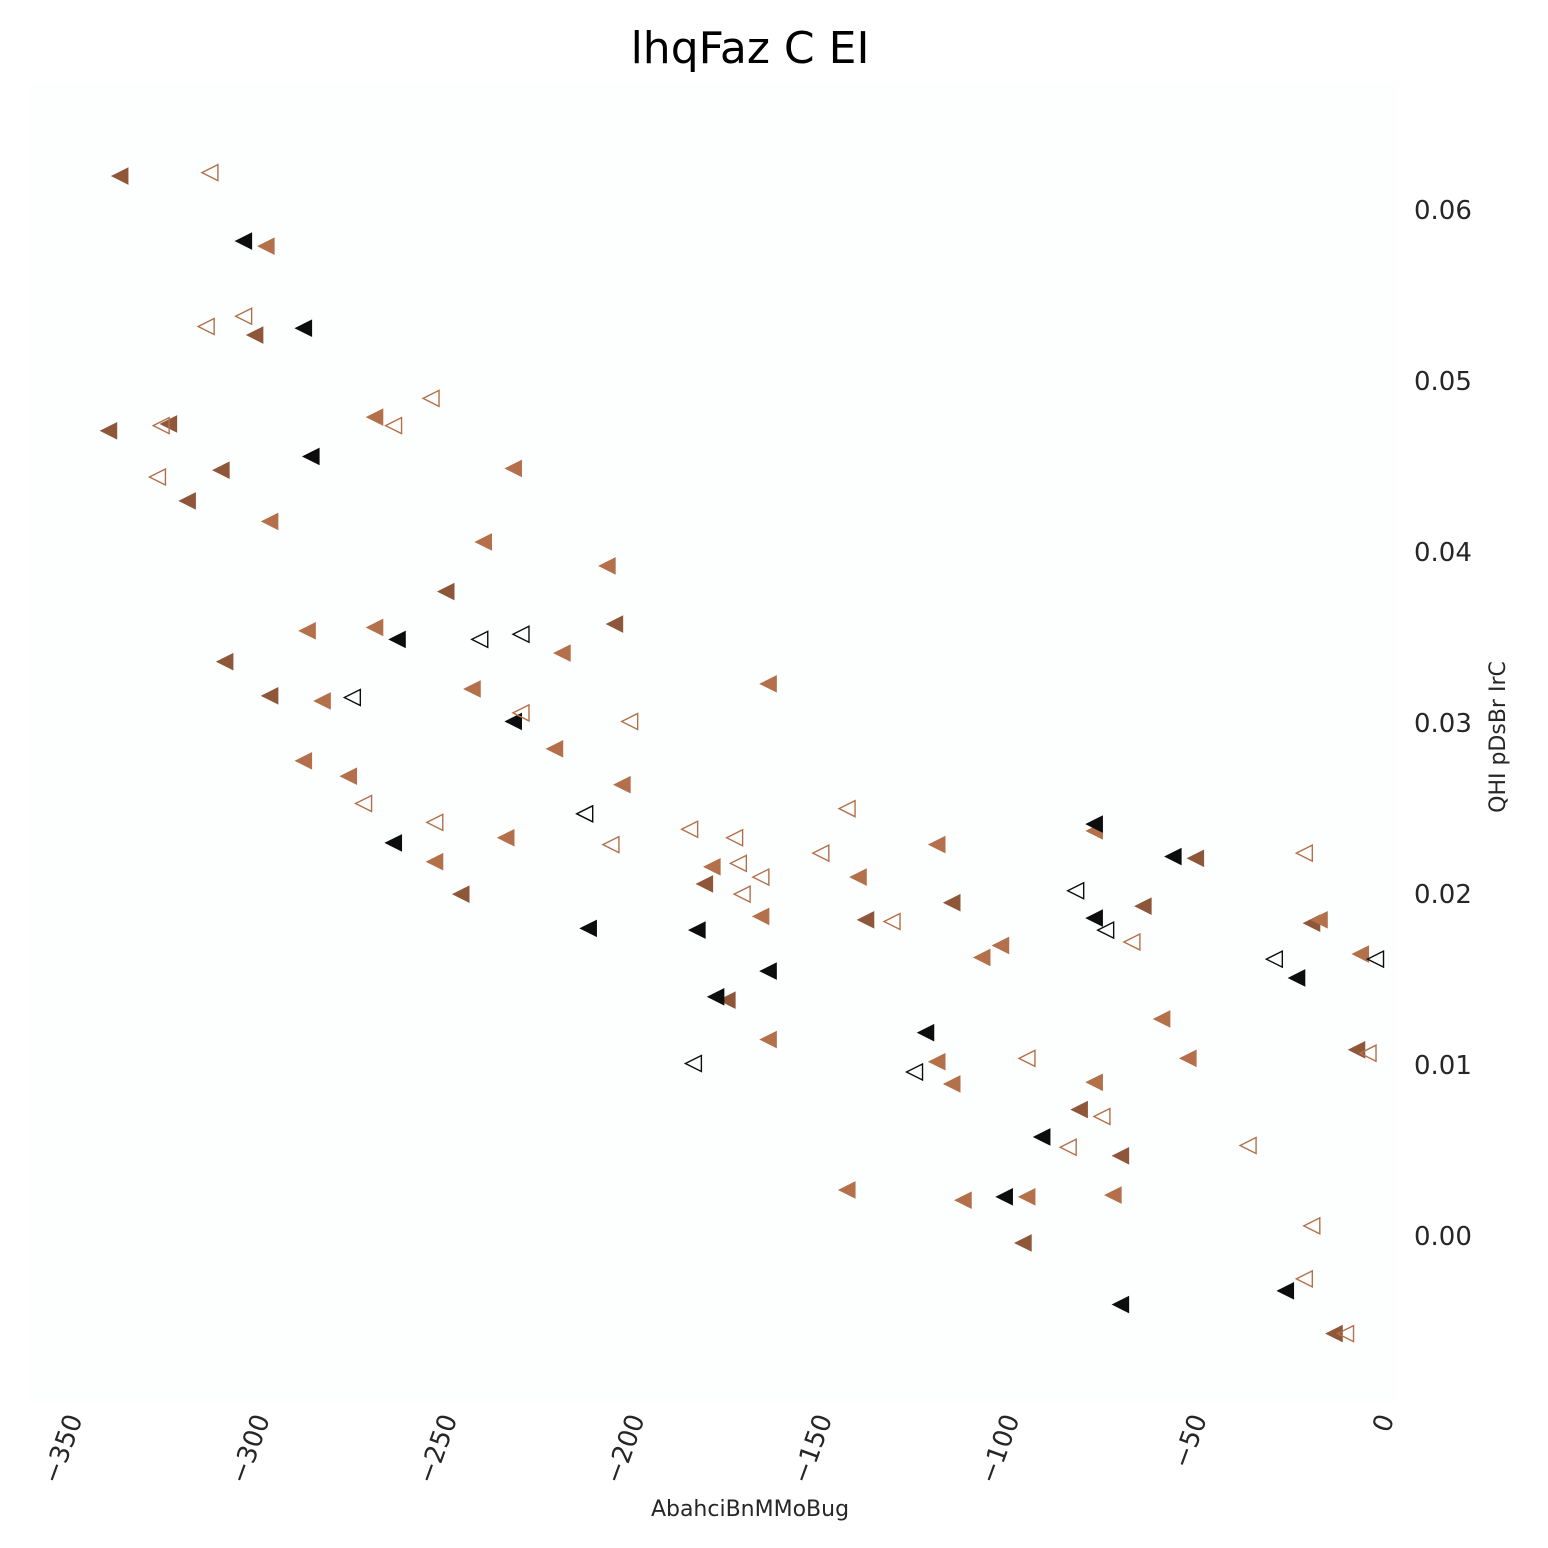 Image resolution: width=1548 pixels, height=1548 pixels. I want to click on x-tick-label: 0, so click(1384, 1423).